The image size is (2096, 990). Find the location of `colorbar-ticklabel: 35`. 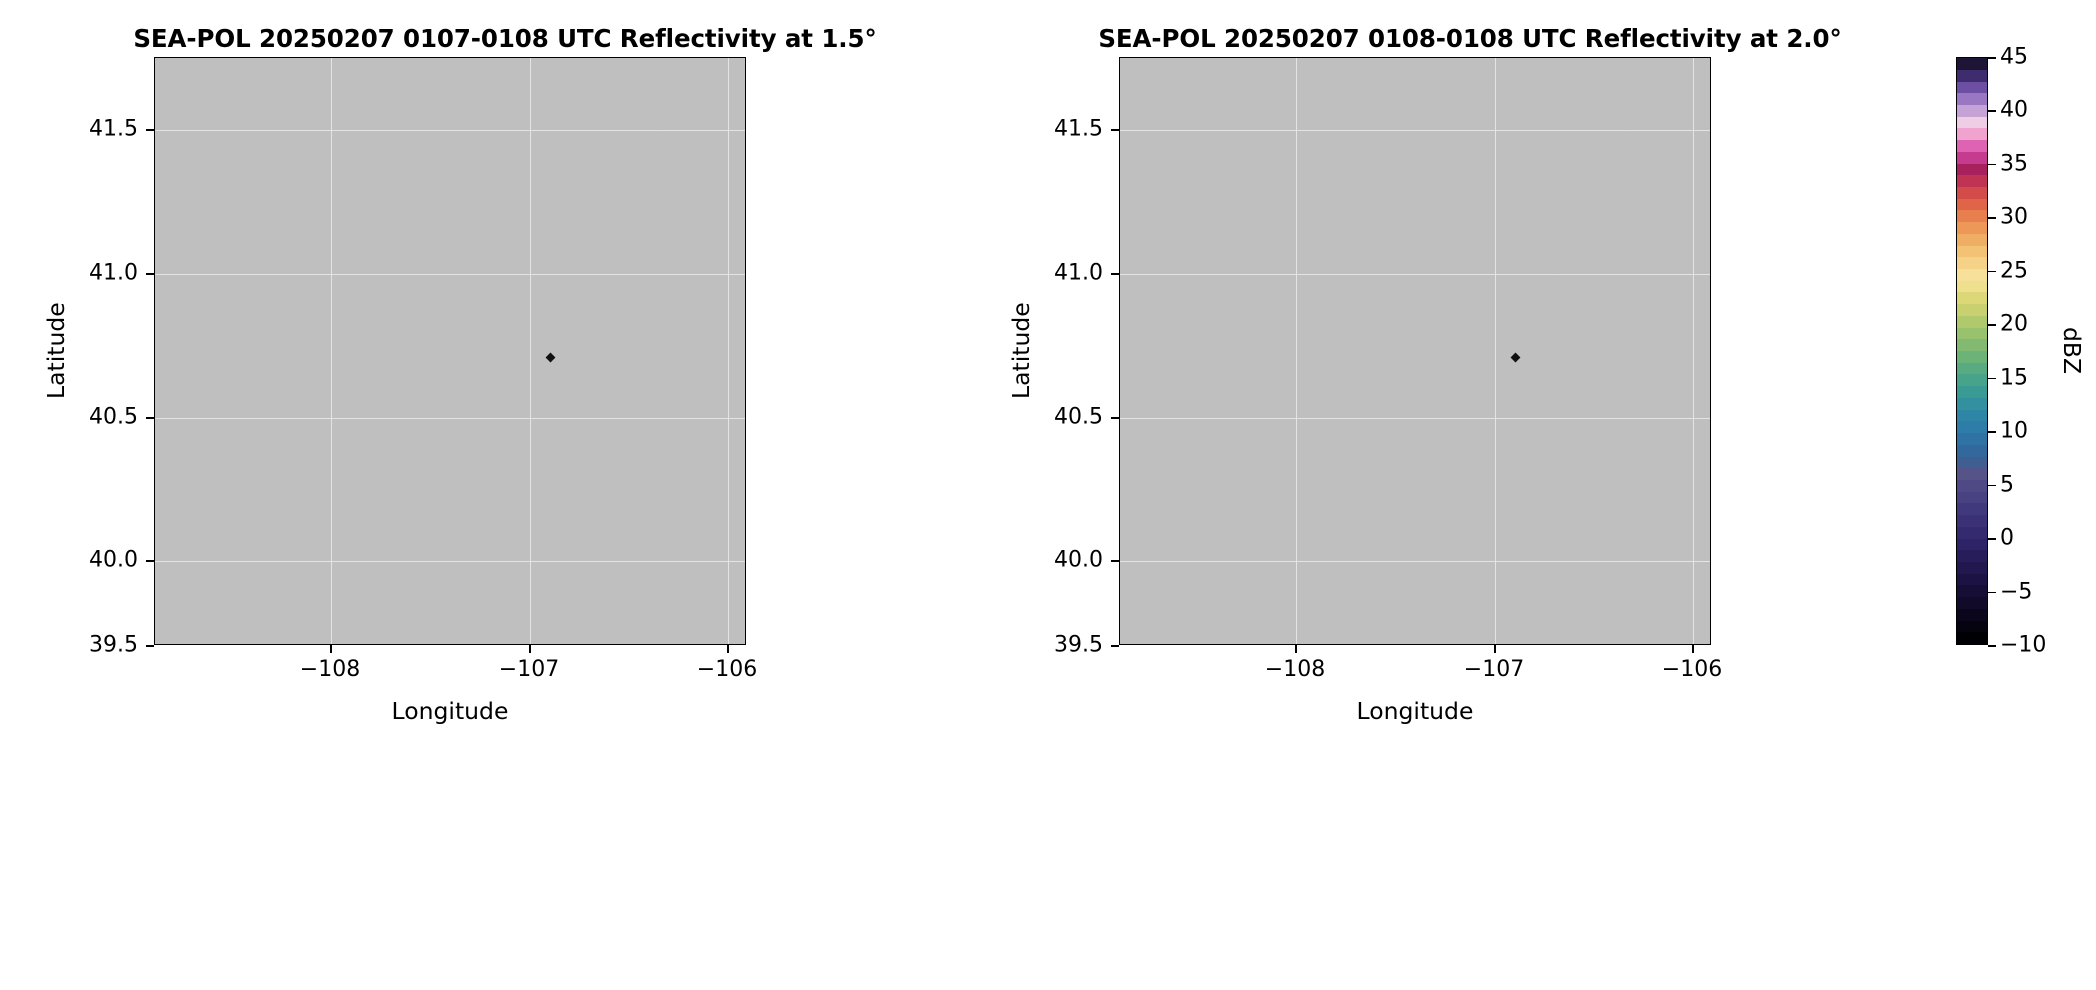

colorbar-ticklabel: 35 is located at coordinates (2014, 164).